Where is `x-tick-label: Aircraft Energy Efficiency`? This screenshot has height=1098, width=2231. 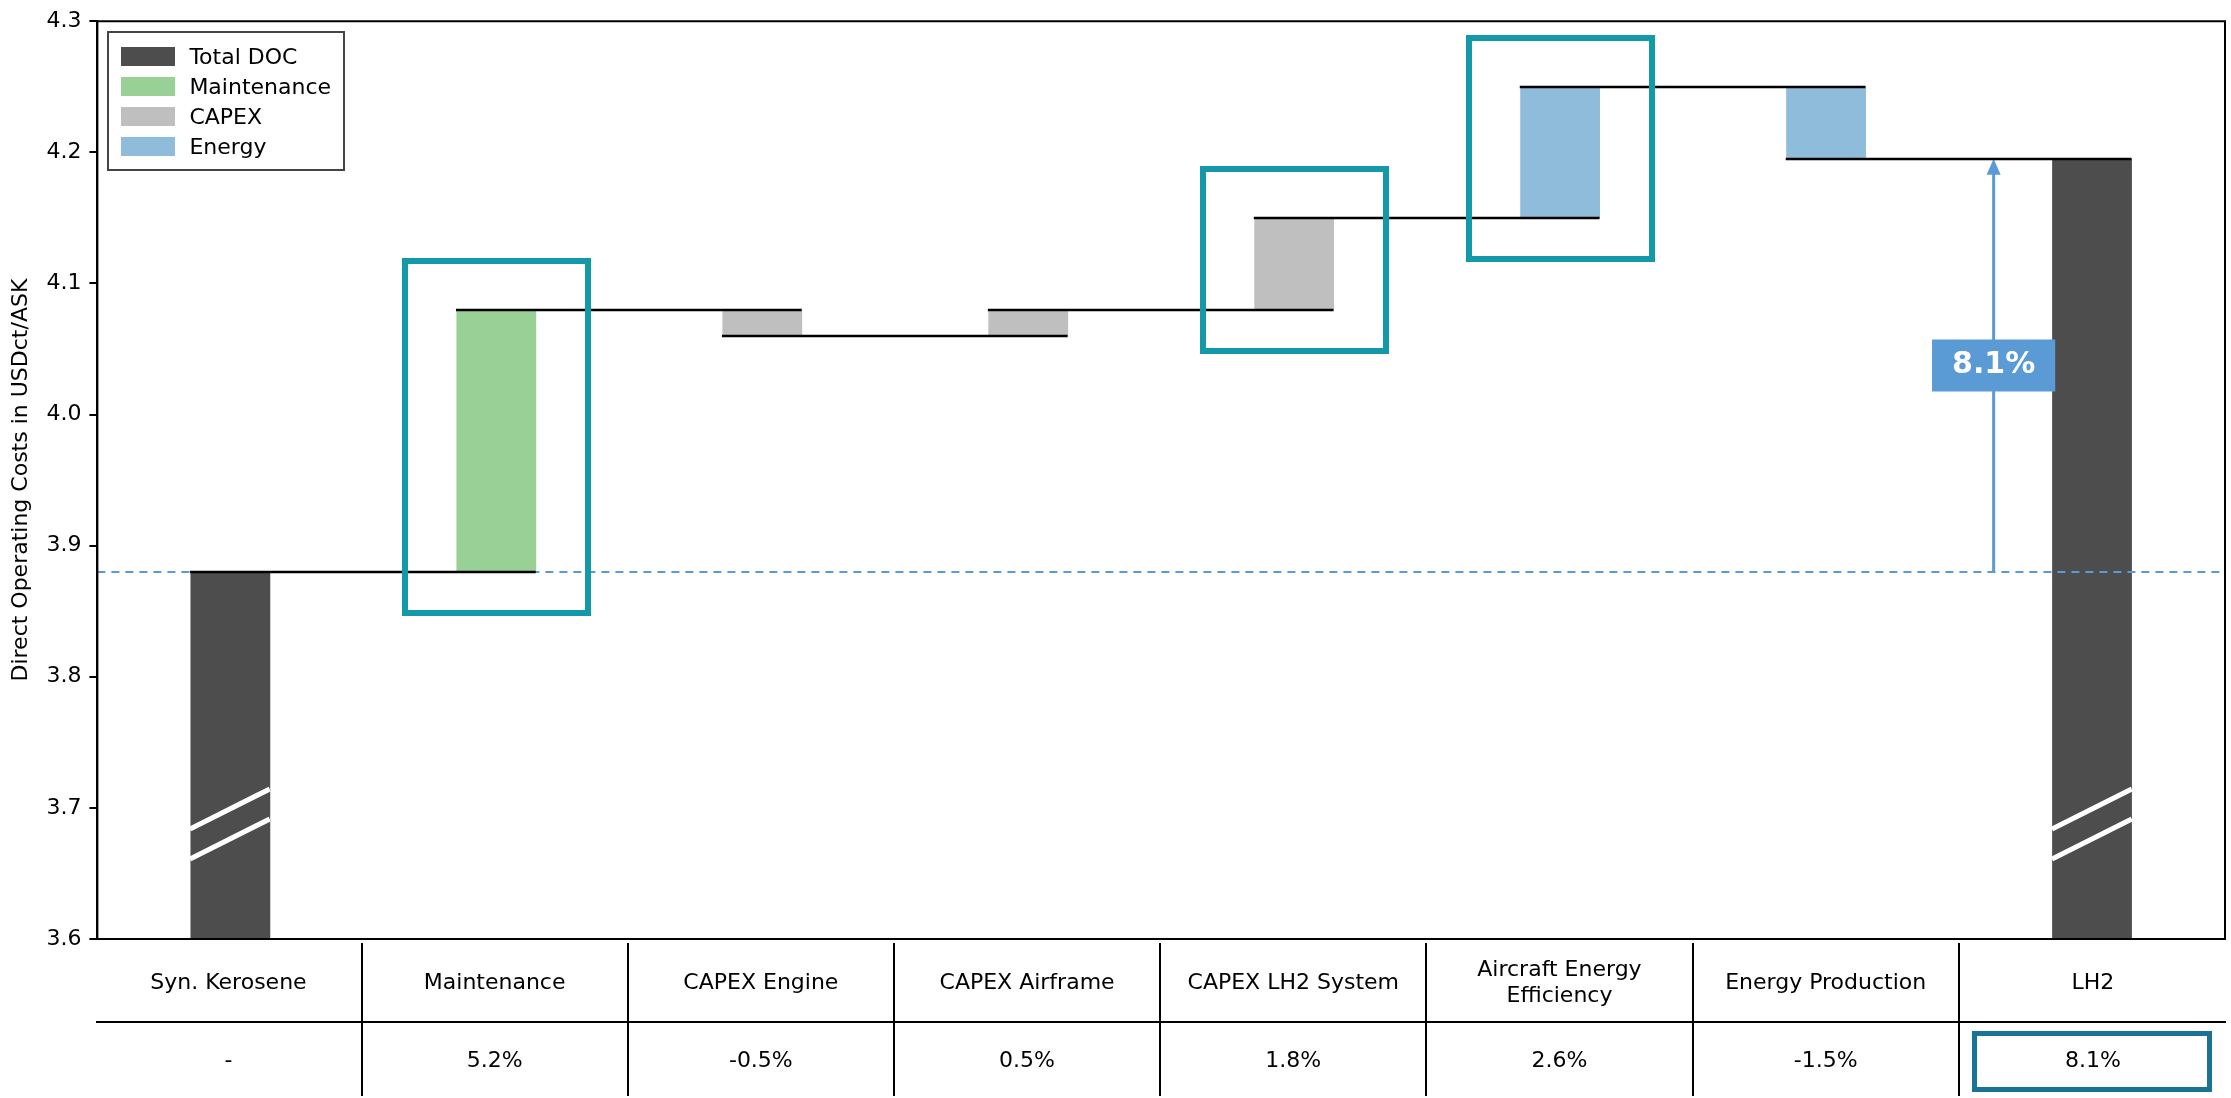
x-tick-label: Aircraft Energy Efficiency is located at coordinates (1560, 983).